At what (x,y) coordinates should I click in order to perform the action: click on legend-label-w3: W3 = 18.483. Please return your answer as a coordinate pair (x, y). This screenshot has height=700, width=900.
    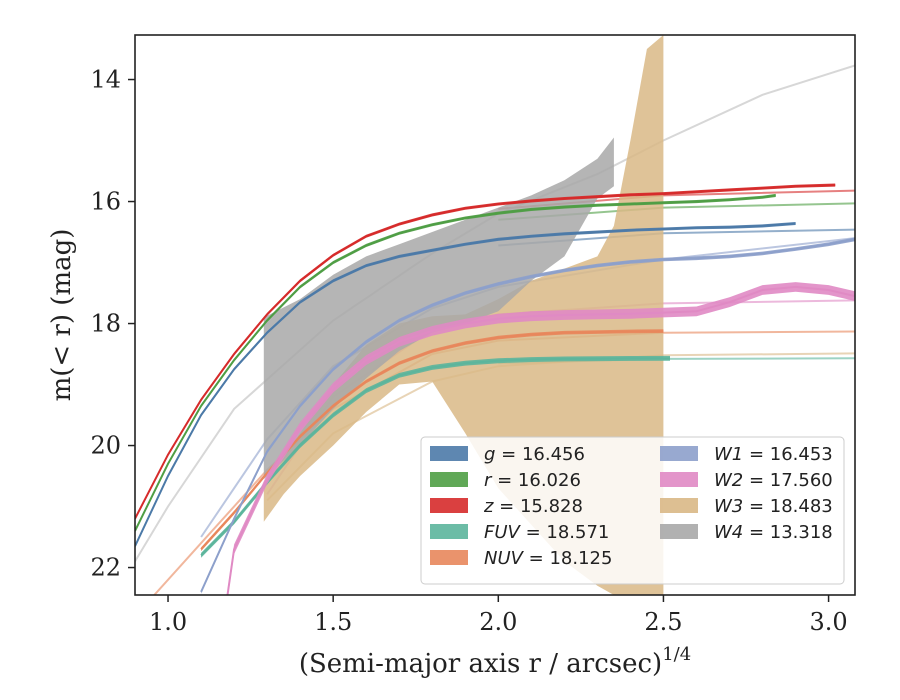
    Looking at the image, I should click on (773, 506).